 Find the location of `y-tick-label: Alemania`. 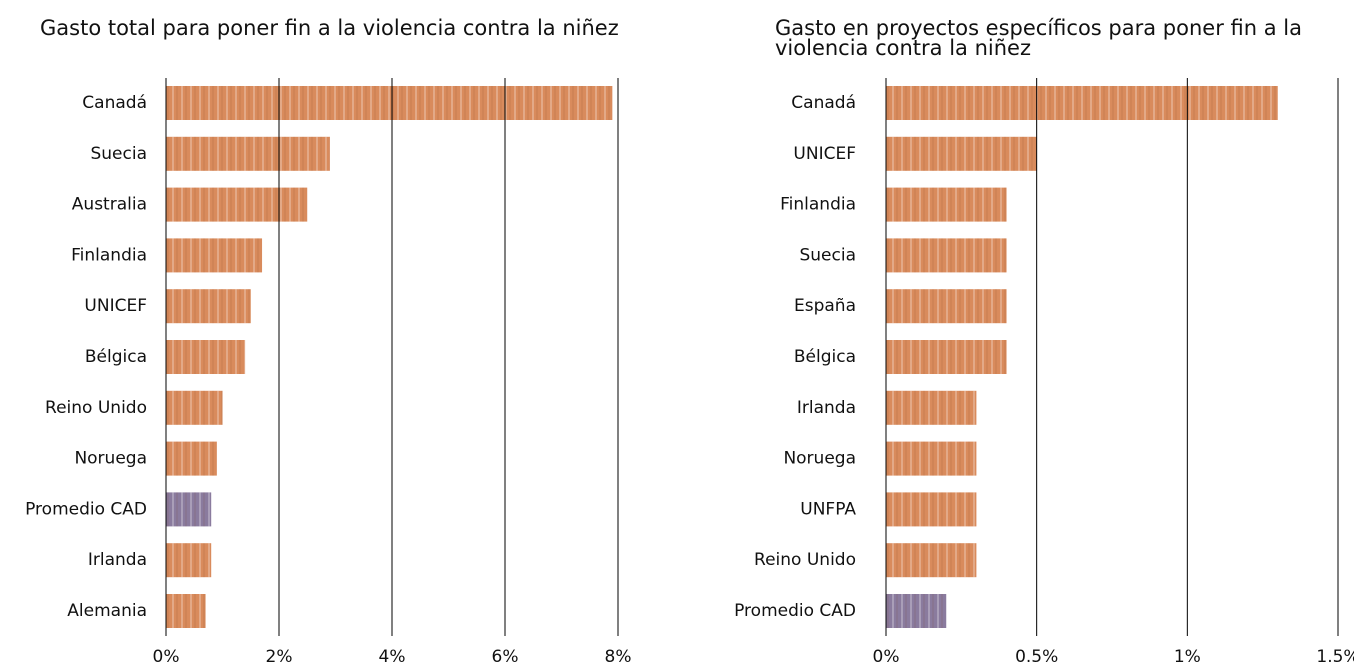

y-tick-label: Alemania is located at coordinates (107, 611).